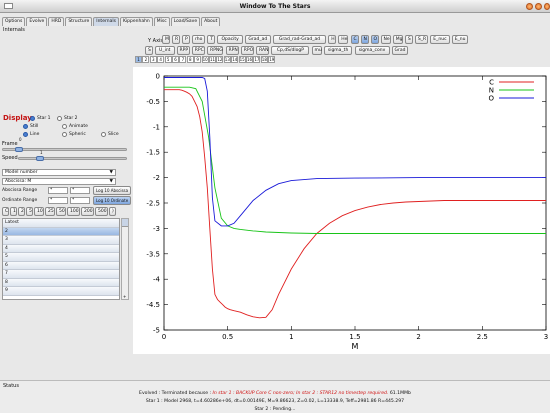 The height and width of the screenshot is (413, 550). What do you see at coordinates (529, 6) in the screenshot?
I see `minimize-icon` at bounding box center [529, 6].